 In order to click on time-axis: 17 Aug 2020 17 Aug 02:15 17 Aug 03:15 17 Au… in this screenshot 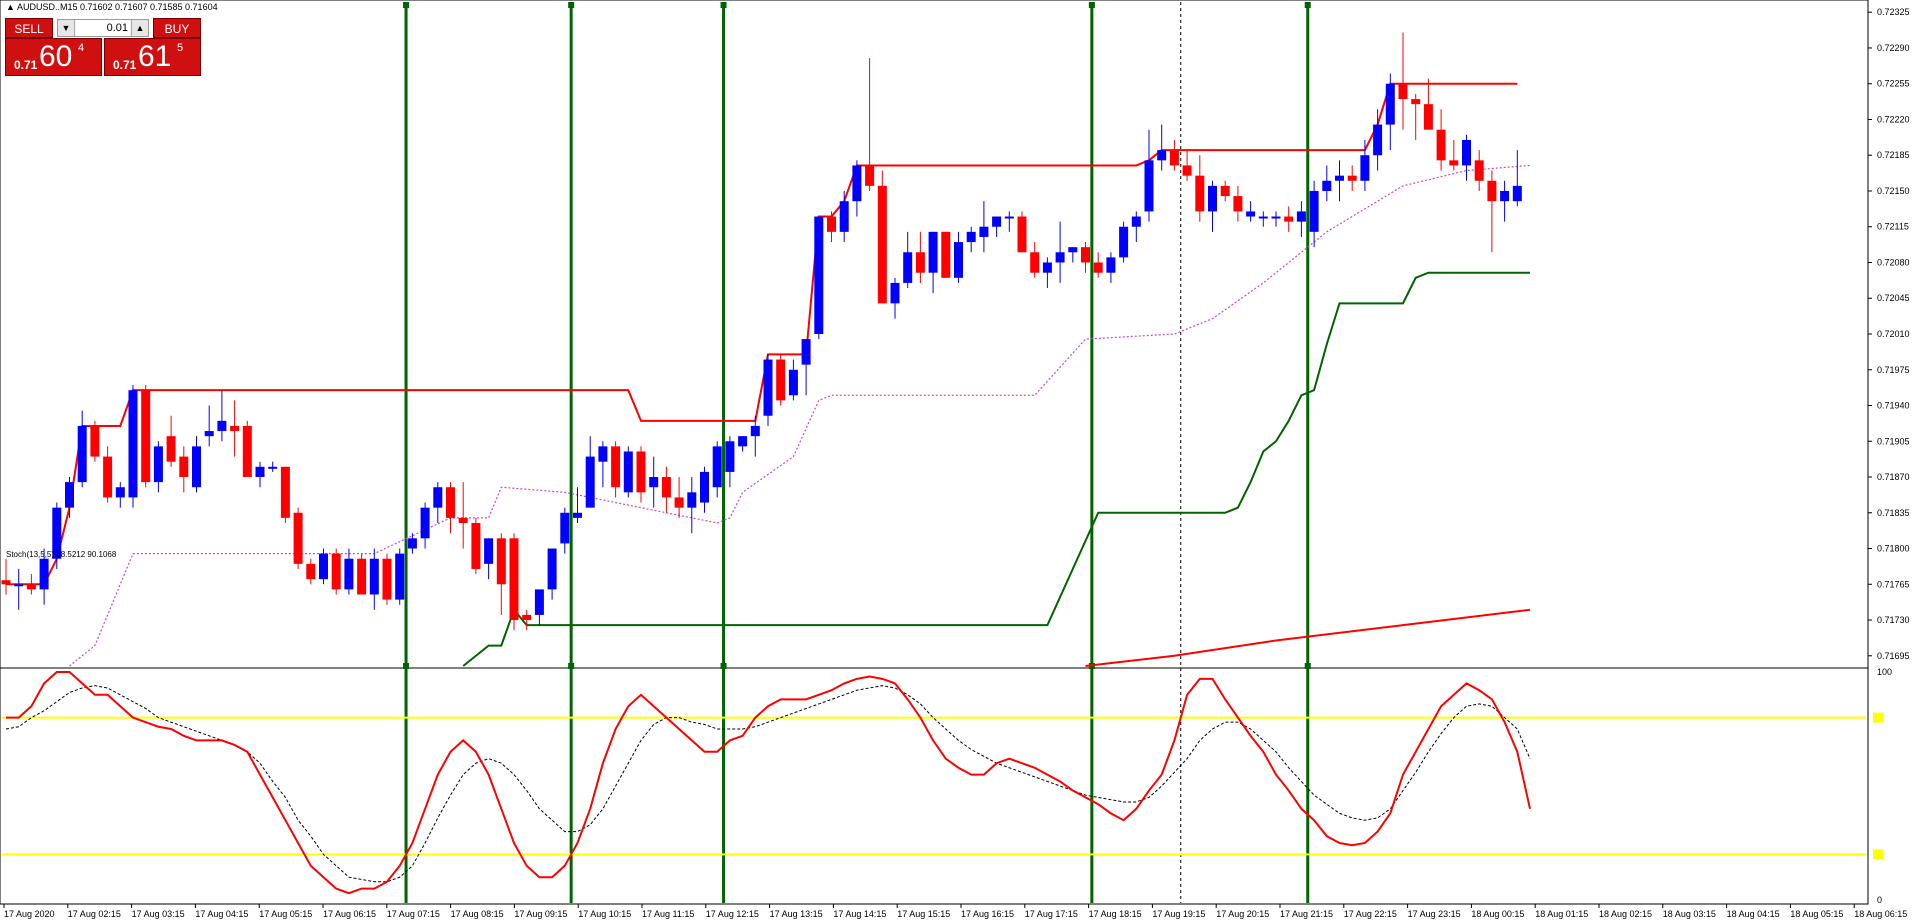, I will do `click(953, 911)`.